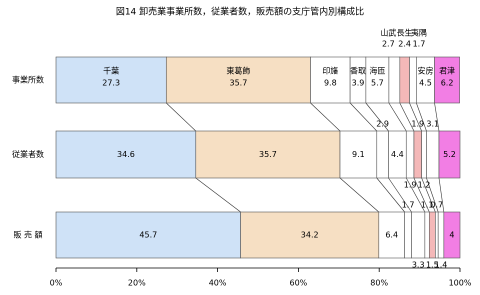 This screenshot has width=480, height=295. What do you see at coordinates (447, 83) in the screenshot?
I see `value-label: 6.2` at bounding box center [447, 83].